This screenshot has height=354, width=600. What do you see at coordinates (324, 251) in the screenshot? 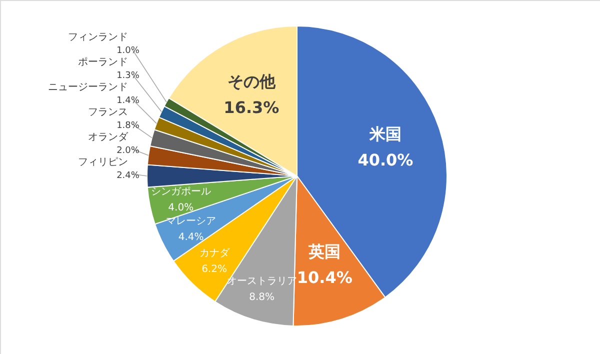
I see `slice-label: 英国` at bounding box center [324, 251].